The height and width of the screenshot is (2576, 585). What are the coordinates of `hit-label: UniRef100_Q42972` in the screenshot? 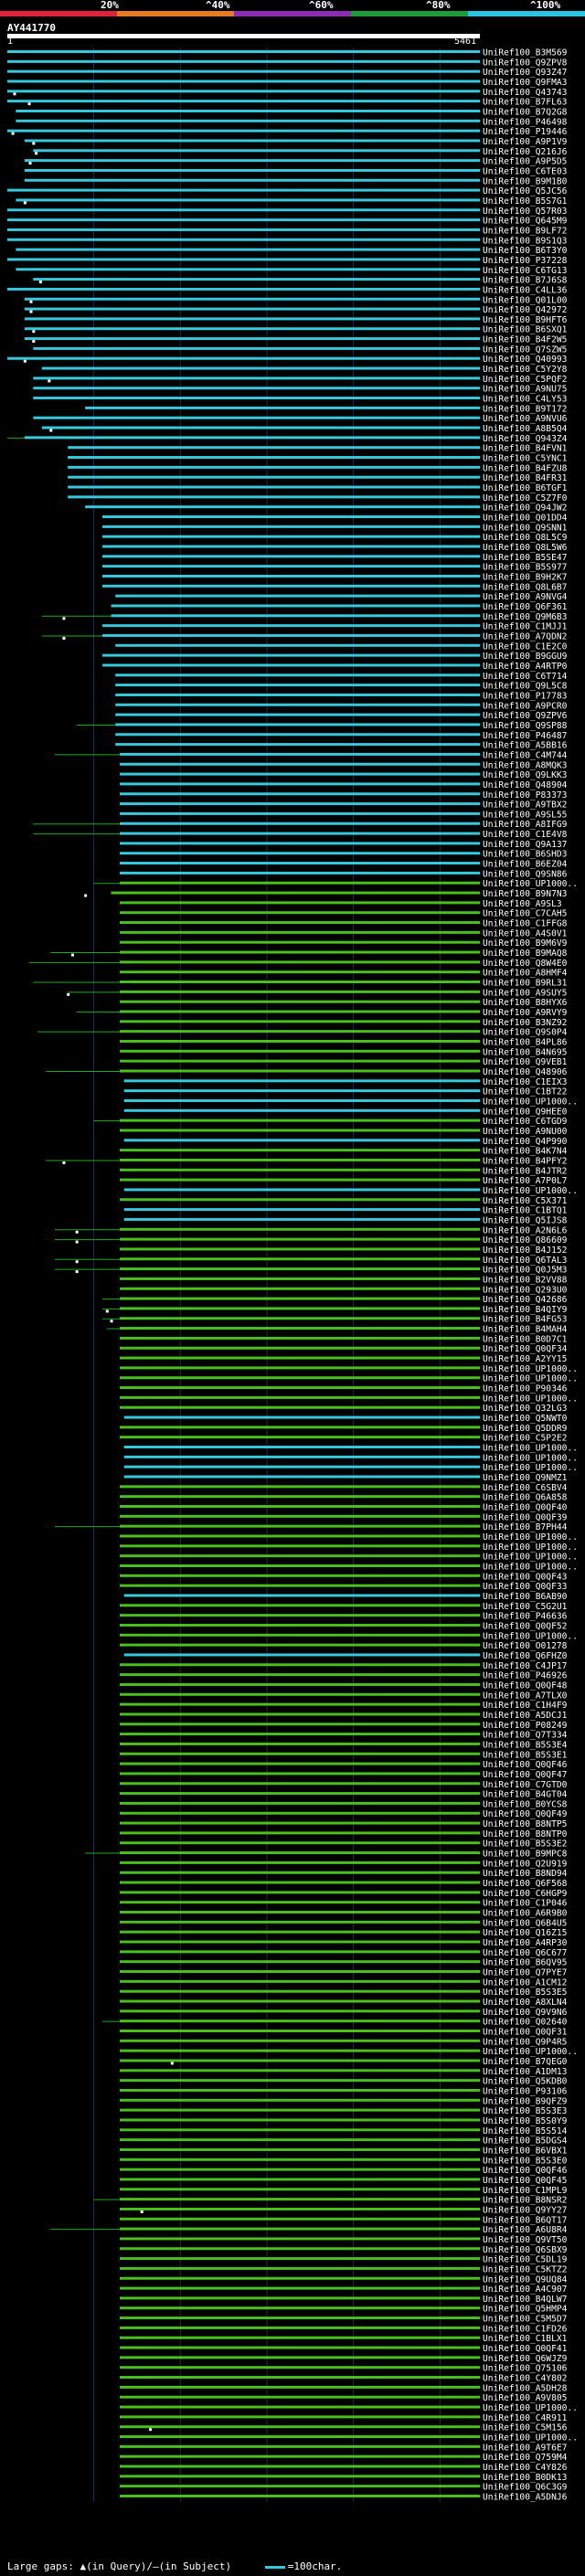 It's located at (525, 310).